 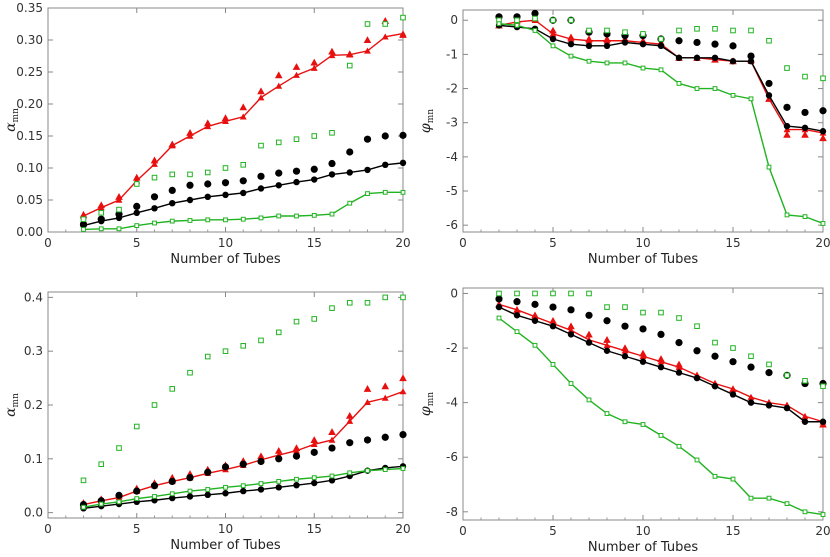 I want to click on y-tick-label: 0.2, so click(x=33, y=405).